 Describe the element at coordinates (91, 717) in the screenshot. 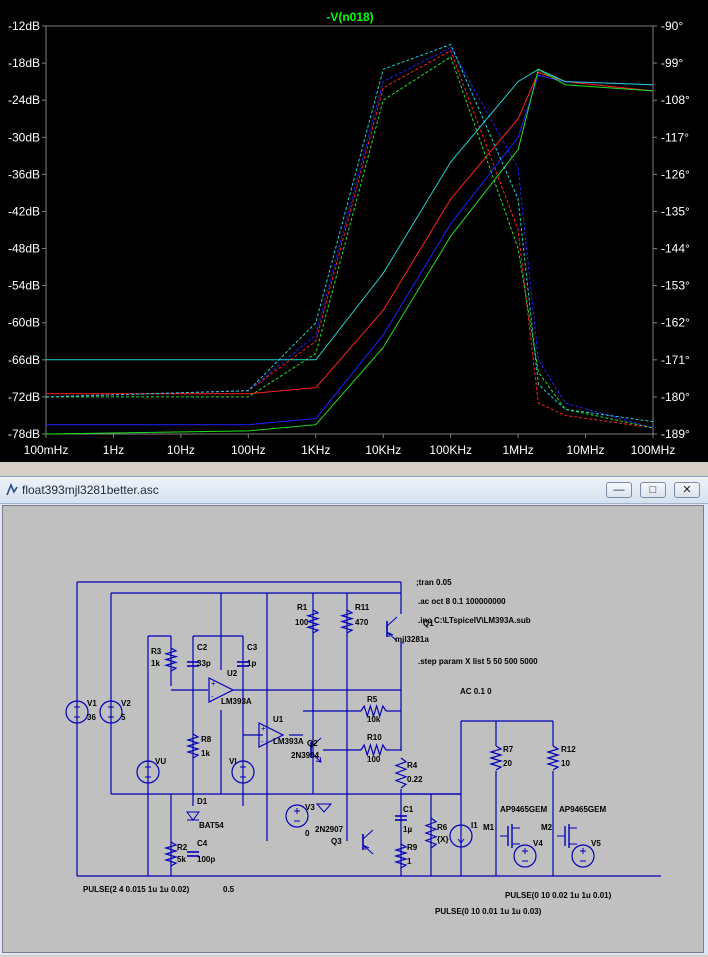

I see `component-value-v1: 36` at that location.